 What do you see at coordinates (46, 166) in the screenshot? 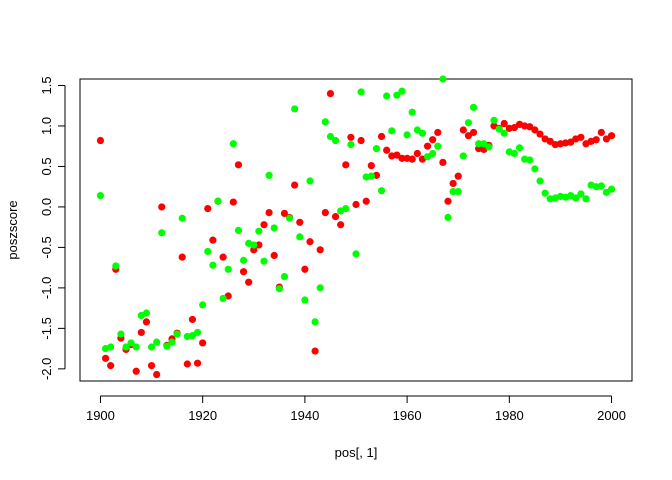
I see `y-tick-label: 0.5` at bounding box center [46, 166].